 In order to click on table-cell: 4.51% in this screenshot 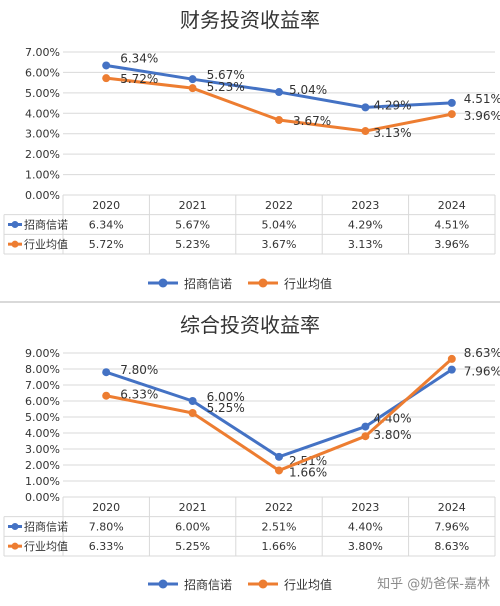, I will do `click(451, 225)`.